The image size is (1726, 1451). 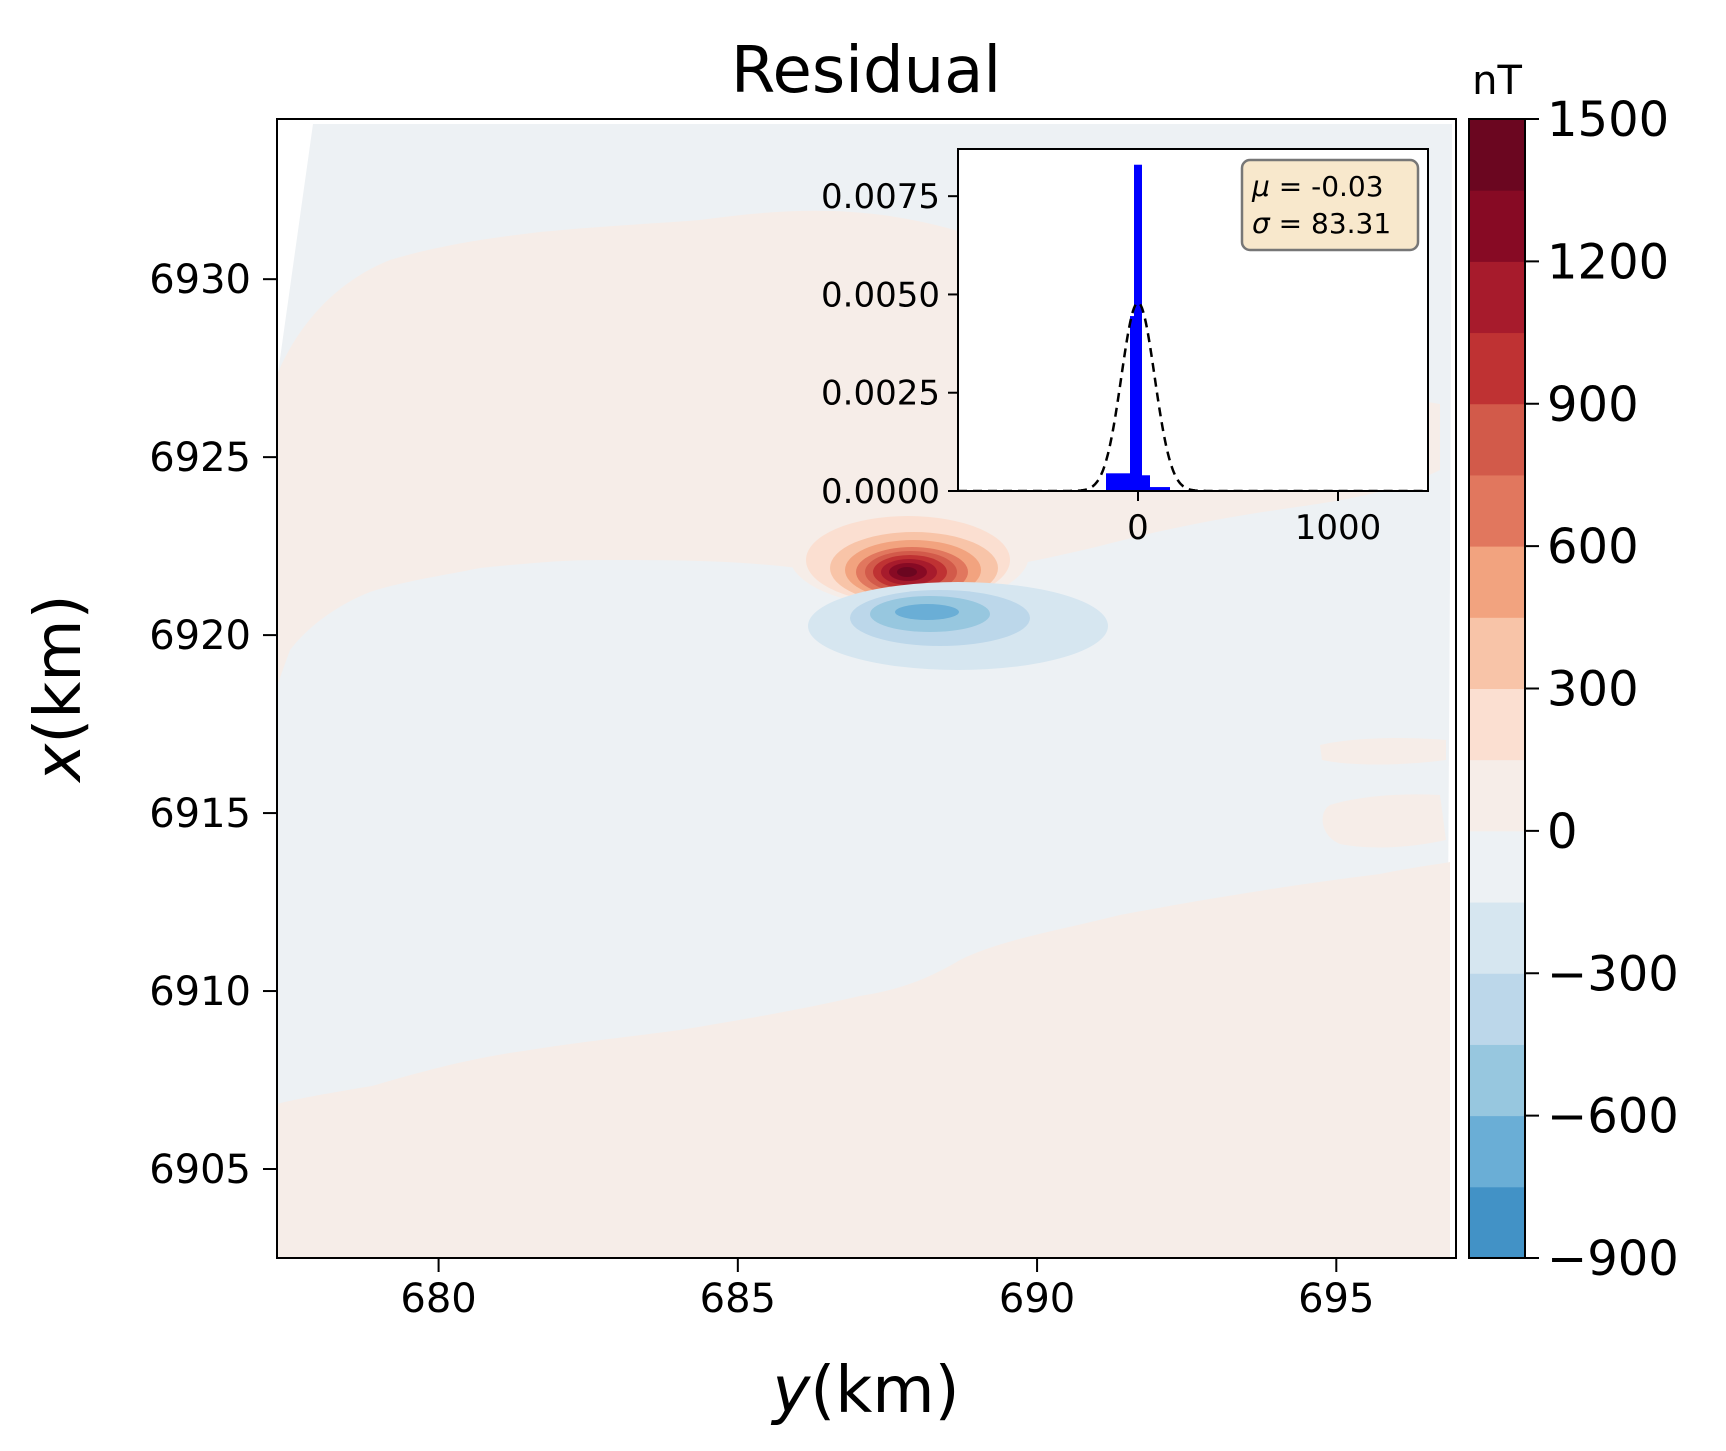 What do you see at coordinates (790, 1391) in the screenshot?
I see `x-axis-label-variable: y` at bounding box center [790, 1391].